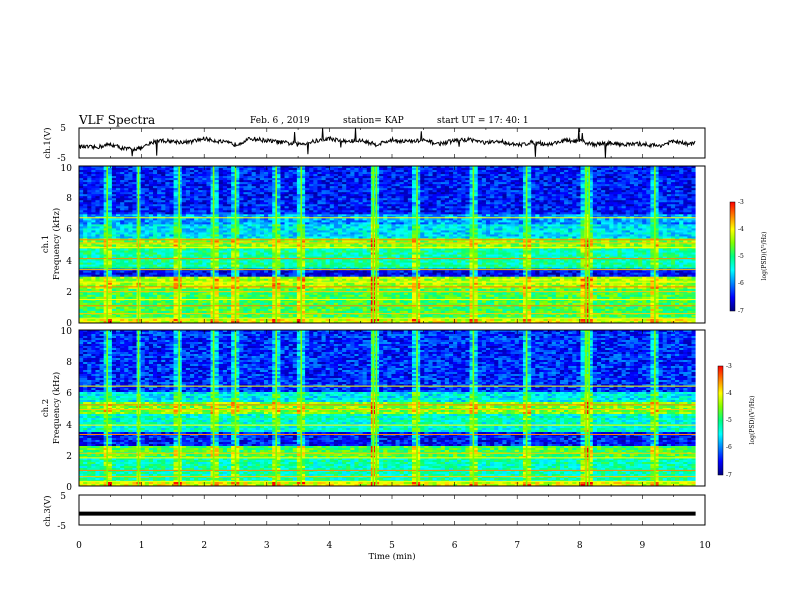  What do you see at coordinates (61, 159) in the screenshot?
I see `ch1-ytick-bottom: -5` at bounding box center [61, 159].